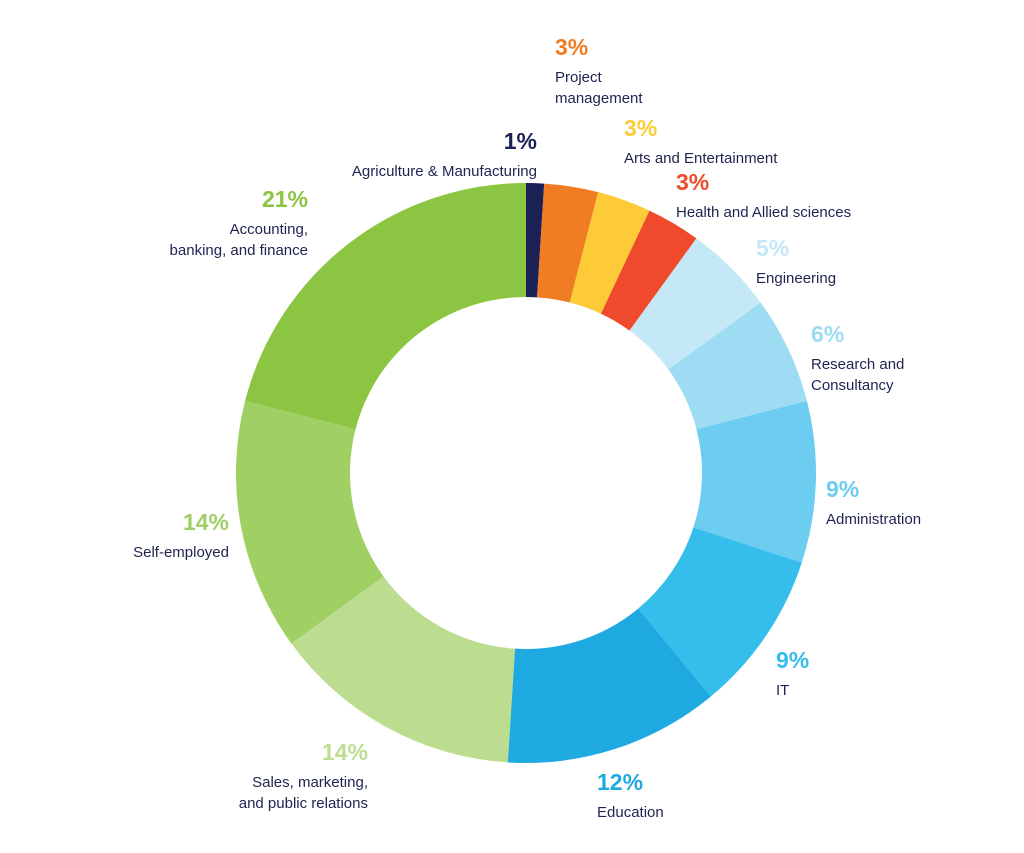  What do you see at coordinates (444, 171) in the screenshot?
I see `slice-category-label: Agriculture & Manufacturing` at bounding box center [444, 171].